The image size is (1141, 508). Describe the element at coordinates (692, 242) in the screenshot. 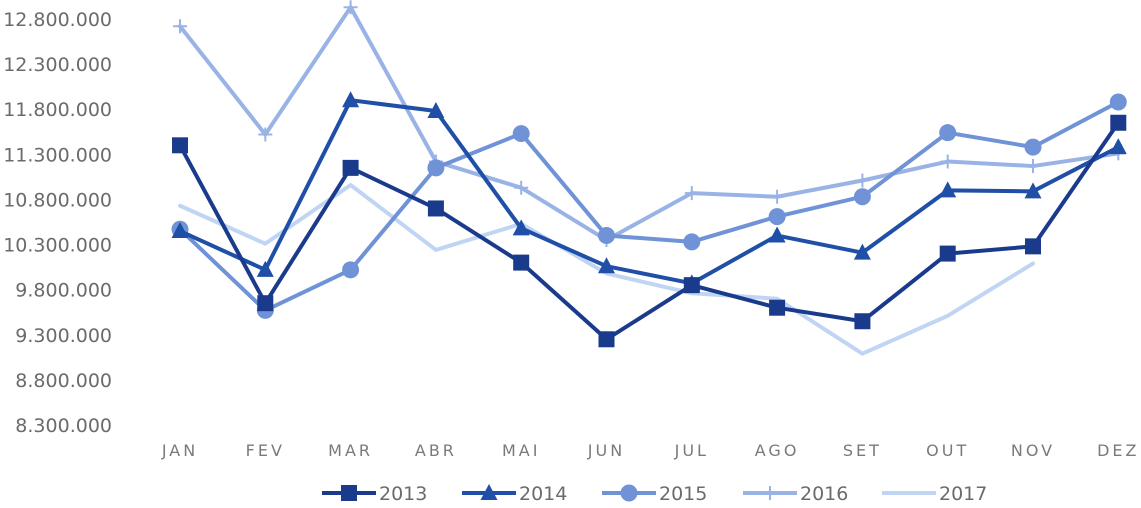

I see `data-point-2015-jul` at that location.